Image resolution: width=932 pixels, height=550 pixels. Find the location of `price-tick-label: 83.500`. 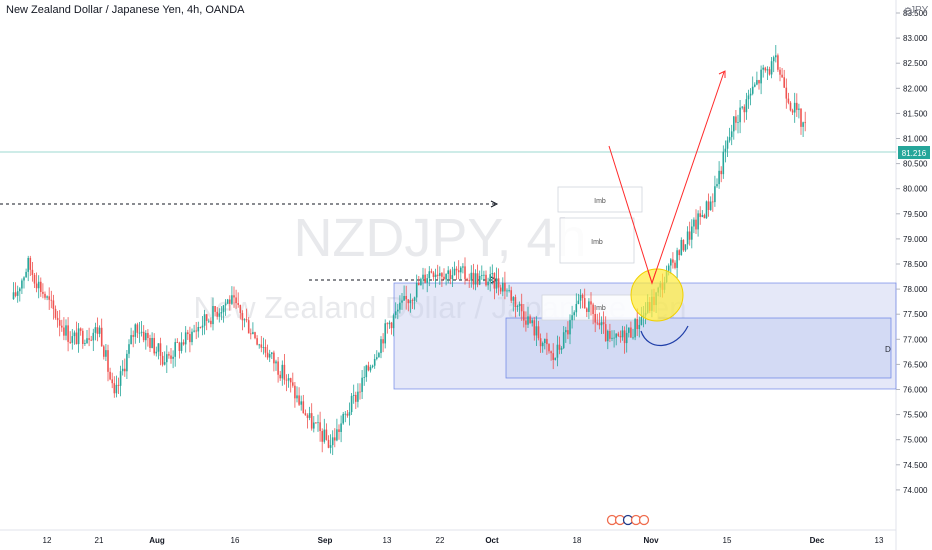

price-tick-label: 83.500 is located at coordinates (915, 13).